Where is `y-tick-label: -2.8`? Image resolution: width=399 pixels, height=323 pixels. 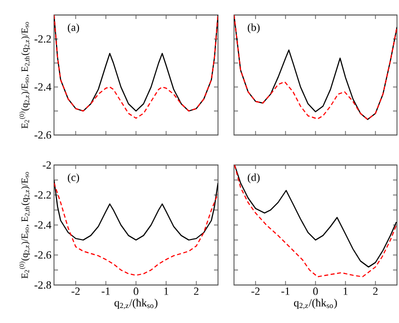
y-tick-label: -2.8 is located at coordinates (43, 285).